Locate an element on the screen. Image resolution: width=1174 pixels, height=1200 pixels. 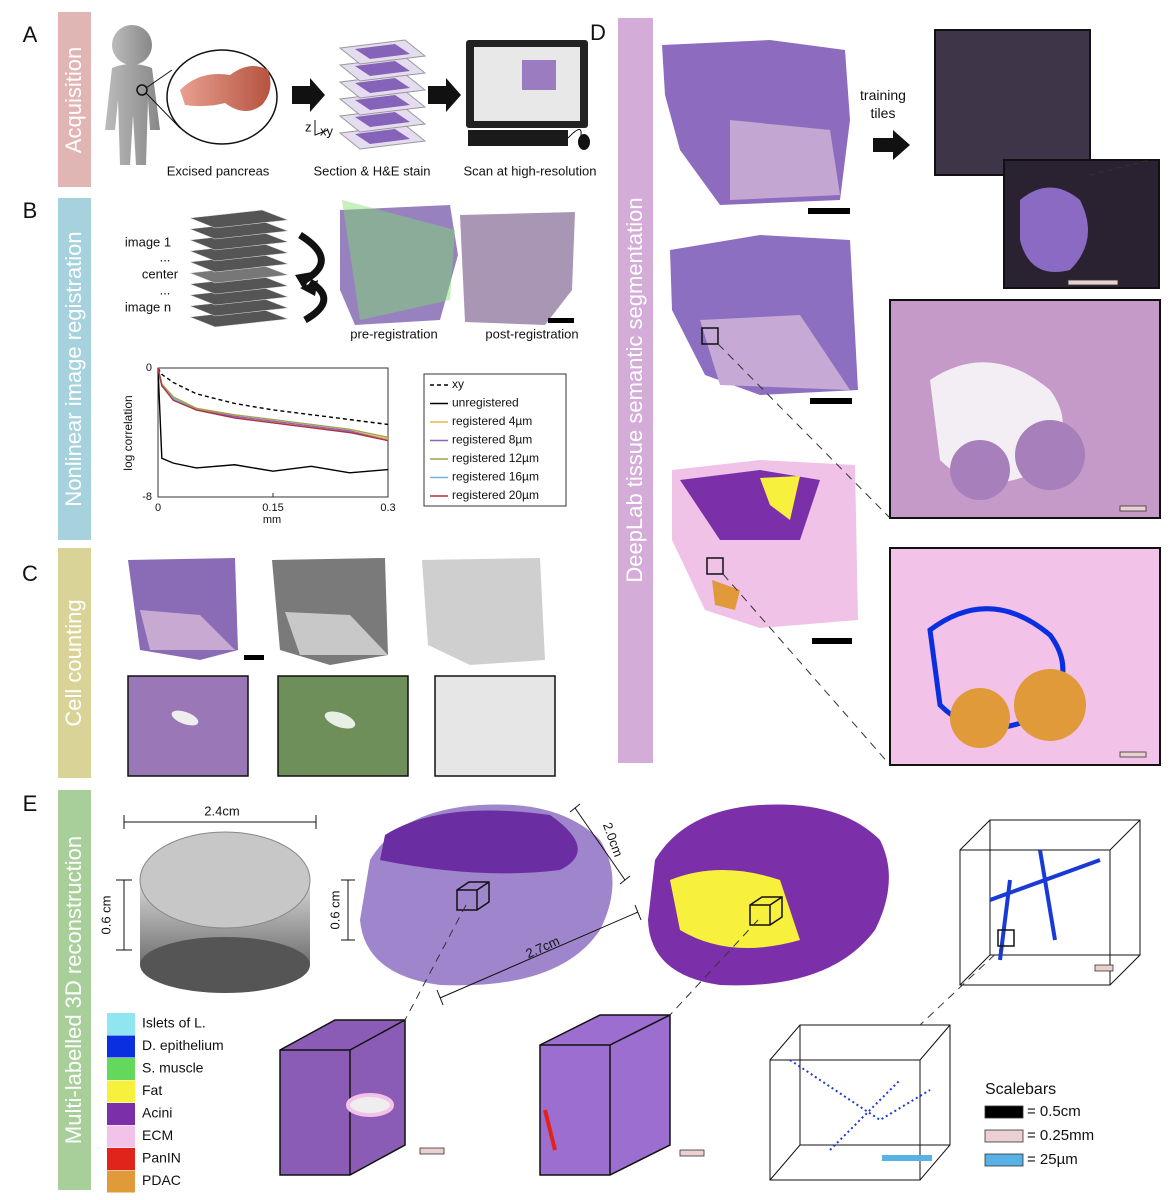
legend-label: Acini is located at coordinates (157, 1113).